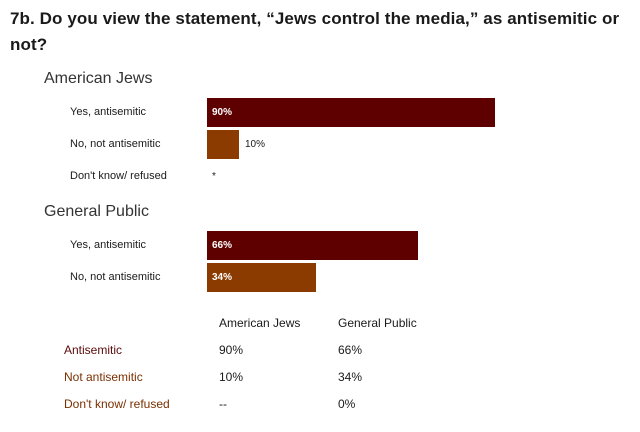  Describe the element at coordinates (118, 176) in the screenshot. I see `bar-category-label: Don't know/ refused` at that location.